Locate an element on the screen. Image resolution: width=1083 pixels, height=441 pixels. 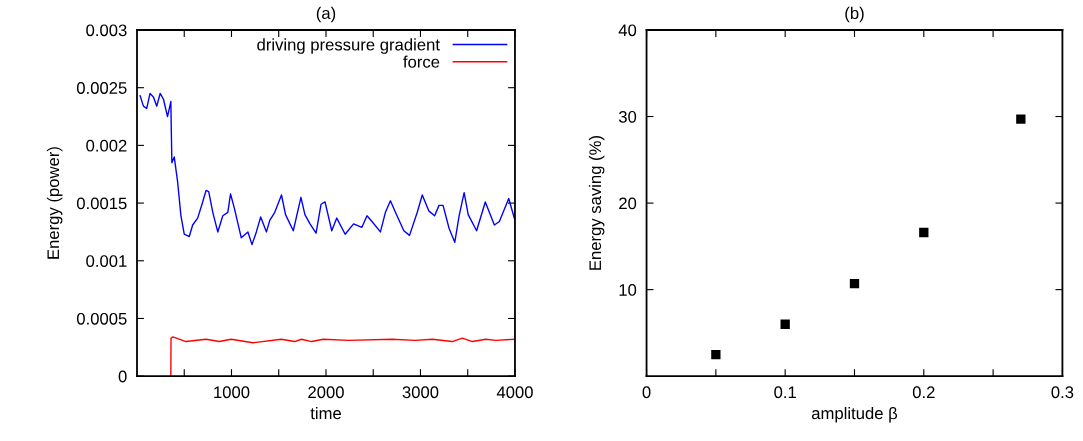
y-tick-label: 0.002 is located at coordinates (106, 145).